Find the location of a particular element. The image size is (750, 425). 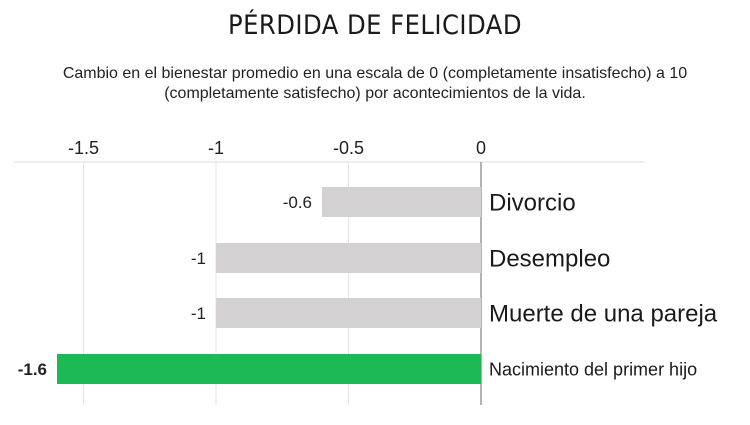

x-tick-label: 0 is located at coordinates (481, 148).